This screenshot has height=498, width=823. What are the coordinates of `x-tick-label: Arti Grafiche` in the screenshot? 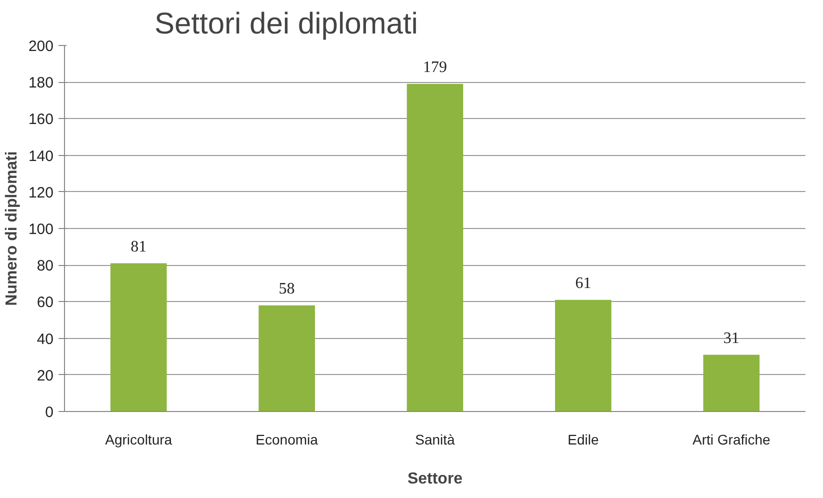 It's located at (731, 440).